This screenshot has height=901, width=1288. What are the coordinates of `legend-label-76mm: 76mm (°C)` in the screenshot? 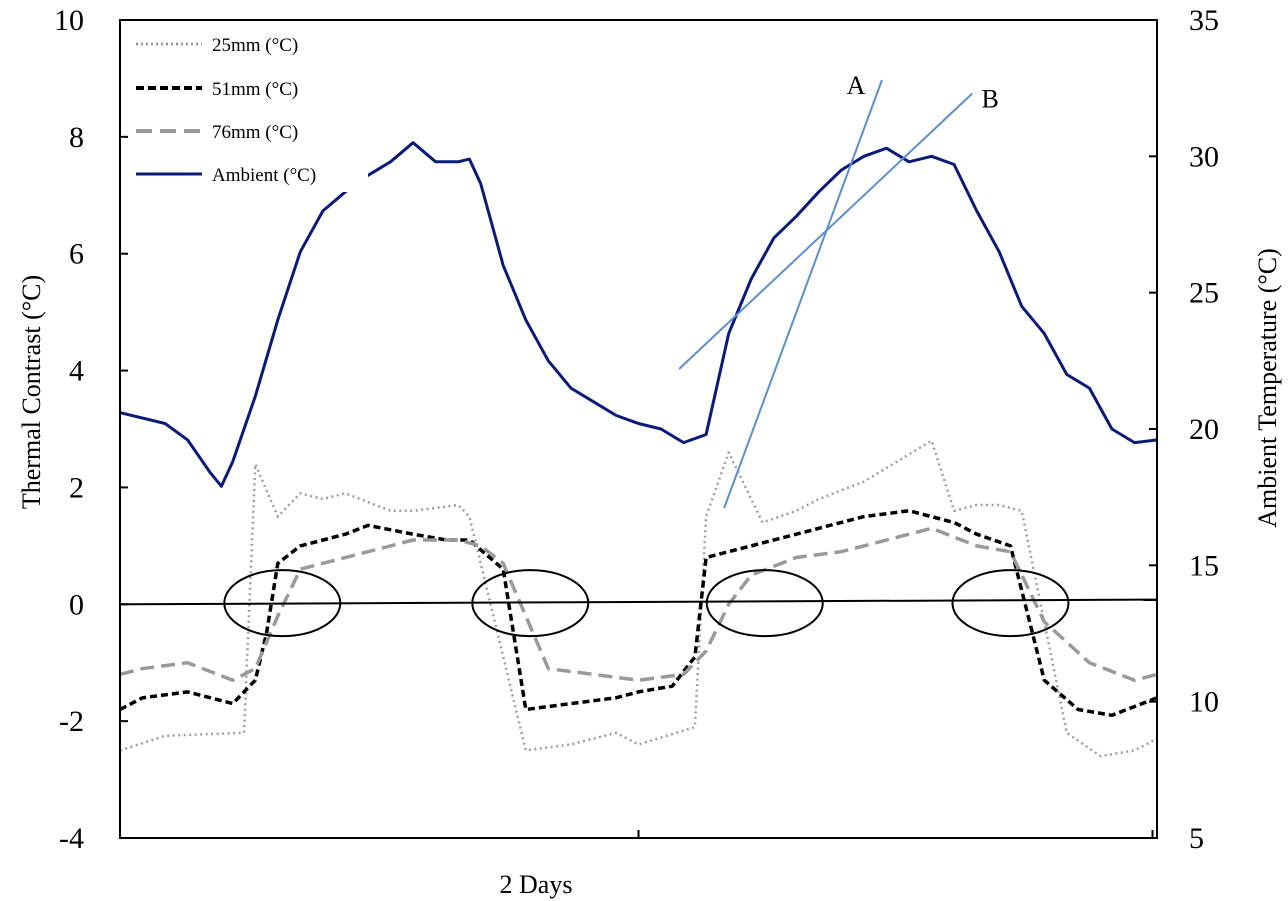 It's located at (255, 132).